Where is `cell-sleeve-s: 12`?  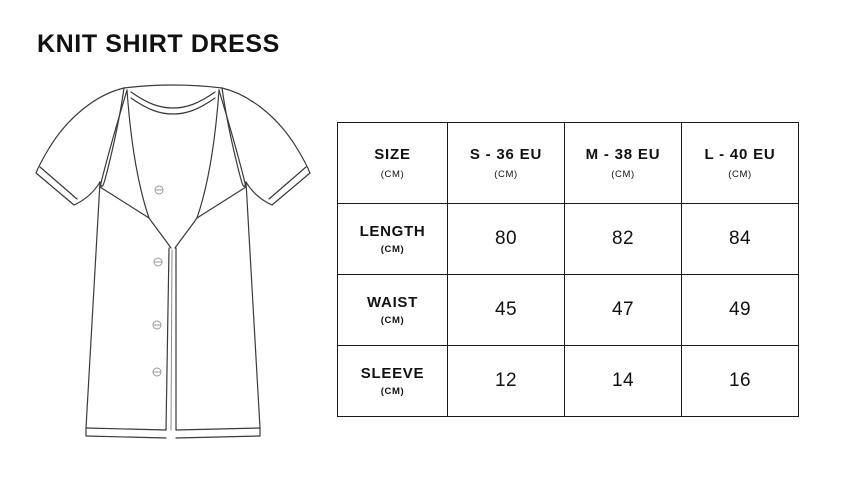
cell-sleeve-s: 12 is located at coordinates (506, 381).